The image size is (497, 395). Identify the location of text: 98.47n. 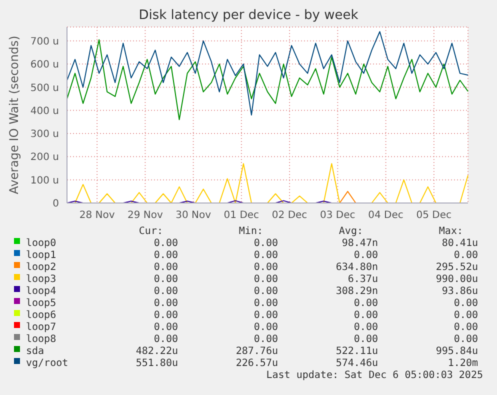
(360, 243).